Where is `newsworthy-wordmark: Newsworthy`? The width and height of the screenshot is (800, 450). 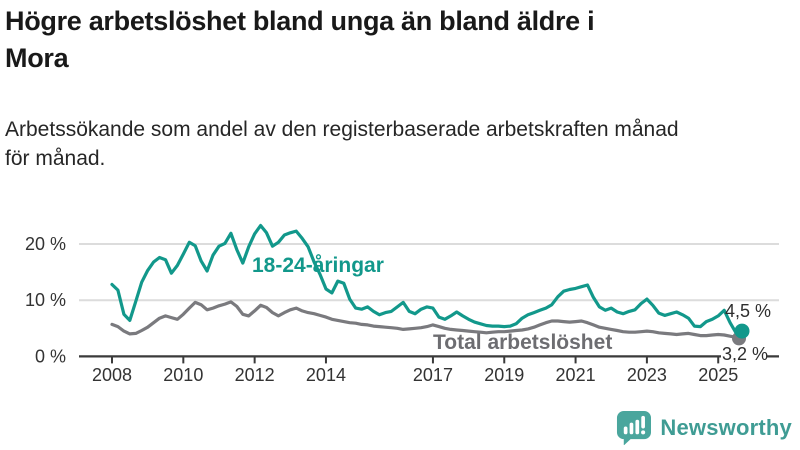 newsworthy-wordmark: Newsworthy is located at coordinates (726, 427).